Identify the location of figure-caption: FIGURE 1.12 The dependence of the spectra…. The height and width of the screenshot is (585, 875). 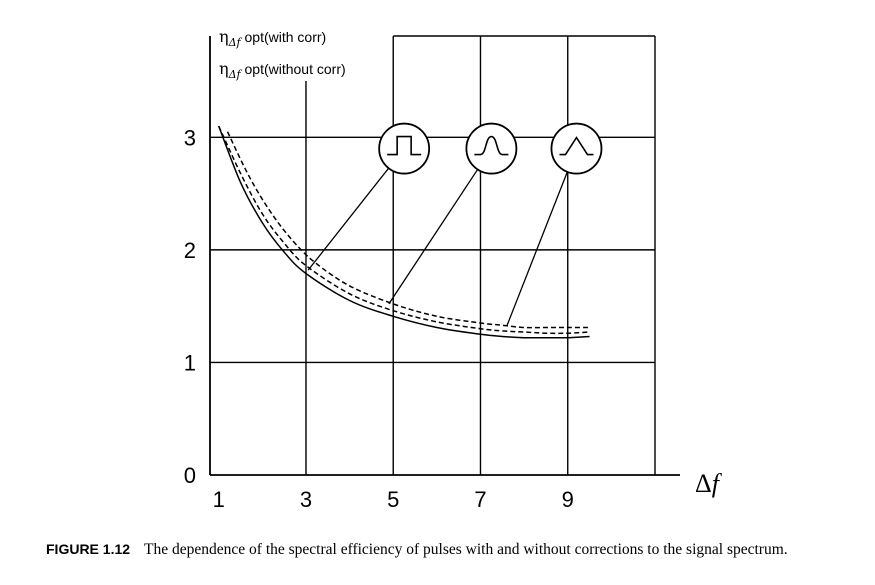
(456, 549).